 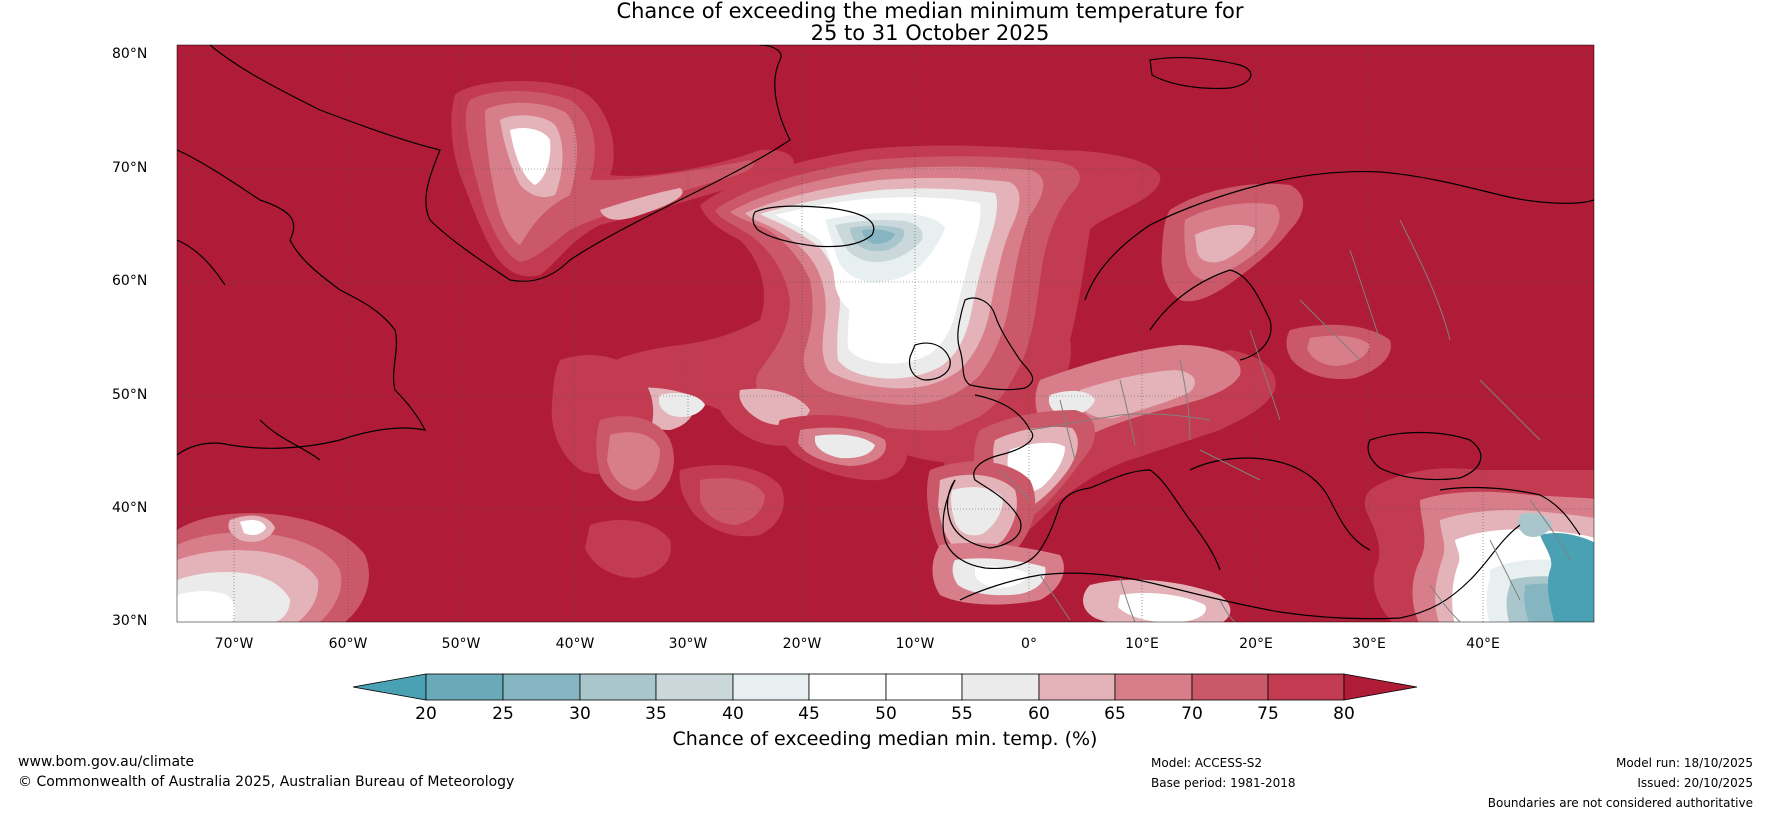 What do you see at coordinates (656, 714) in the screenshot?
I see `colorbar-tick: 35` at bounding box center [656, 714].